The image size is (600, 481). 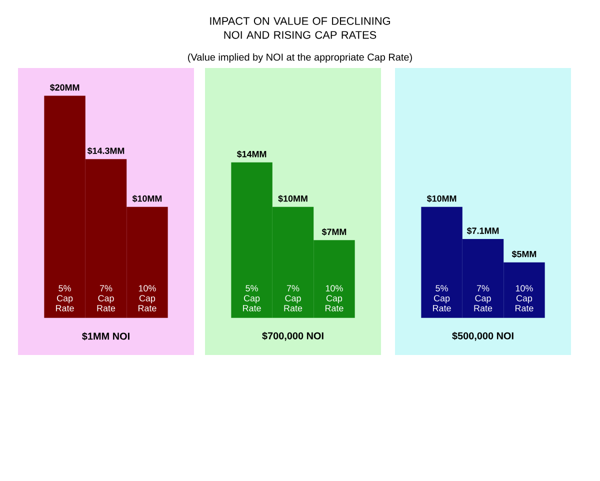 I want to click on data-label: $7.1MM, so click(x=482, y=231).